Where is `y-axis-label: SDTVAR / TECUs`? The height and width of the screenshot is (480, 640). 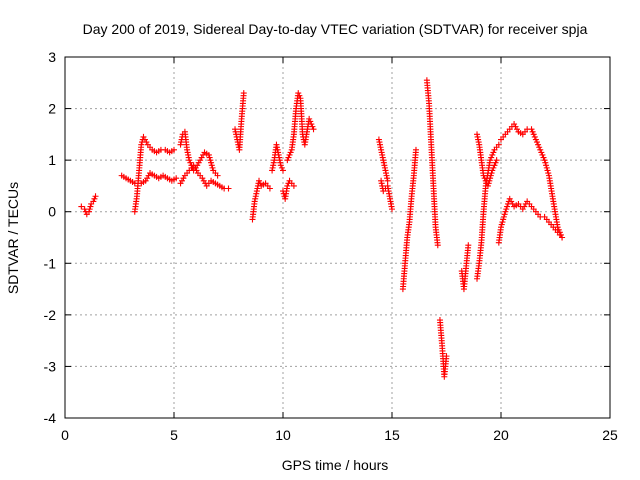 y-axis-label: SDTVAR / TECUs is located at coordinates (13, 238).